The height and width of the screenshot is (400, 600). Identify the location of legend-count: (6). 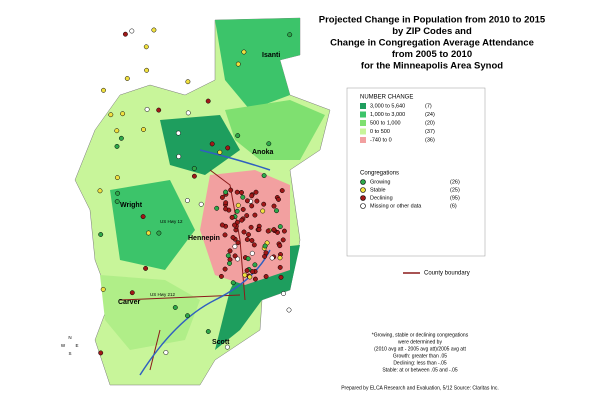
(453, 206).